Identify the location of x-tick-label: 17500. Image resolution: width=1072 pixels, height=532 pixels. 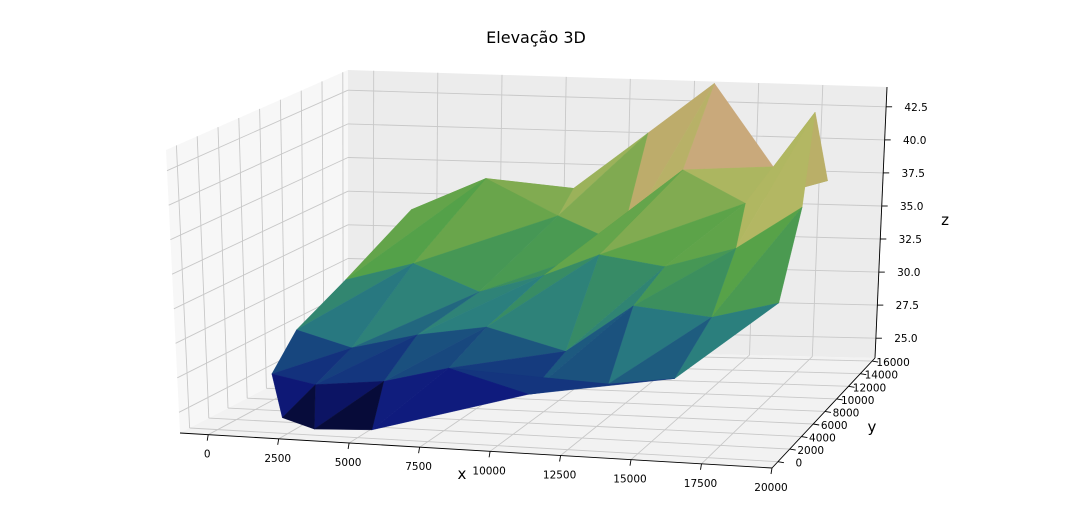
(700, 484).